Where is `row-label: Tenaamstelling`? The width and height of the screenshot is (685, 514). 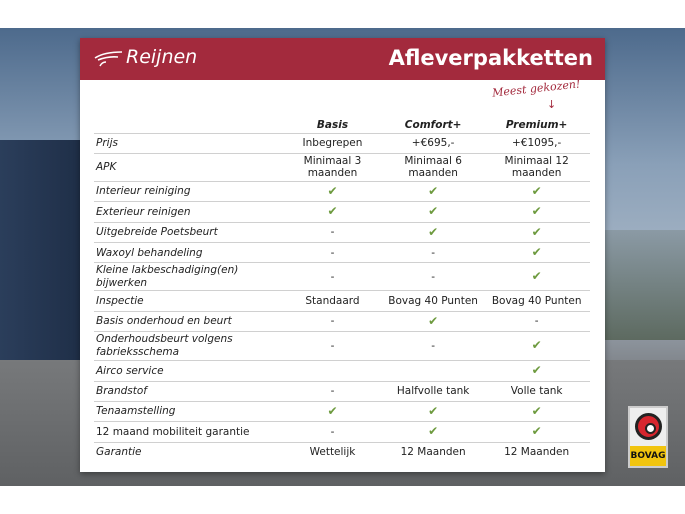
row-label: Tenaamstelling is located at coordinates (188, 412).